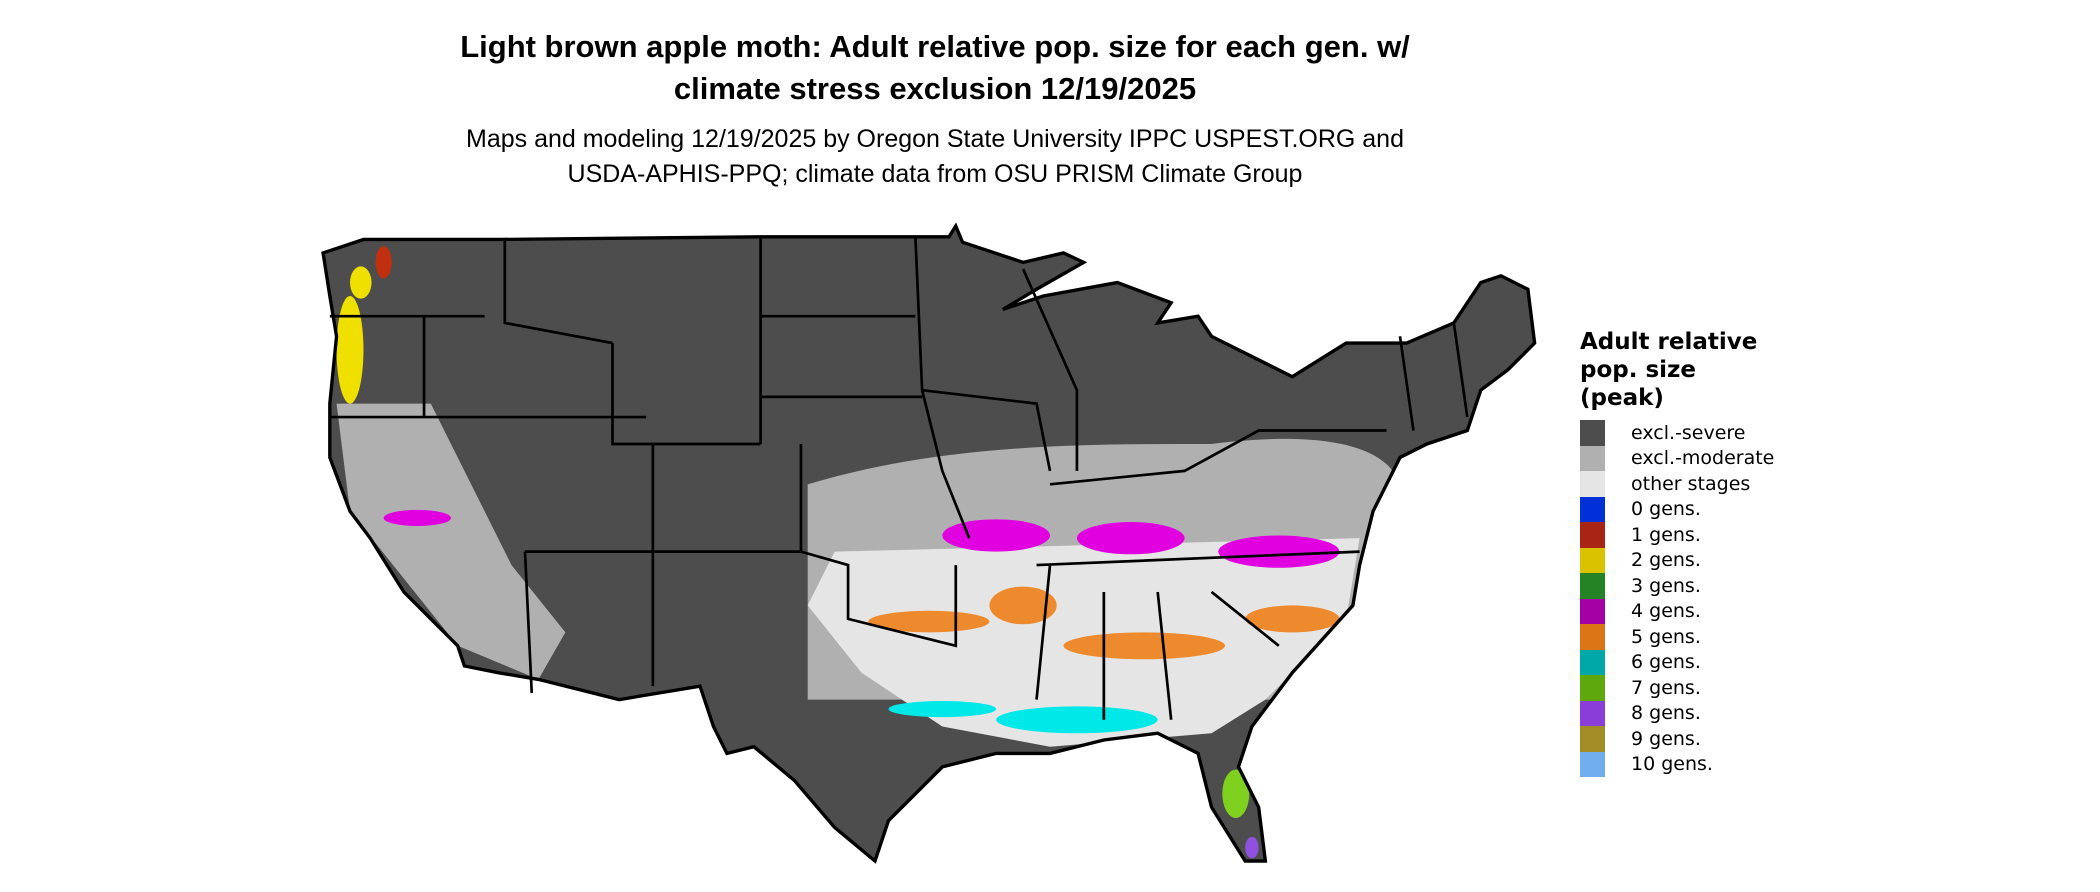  Describe the element at coordinates (1666, 560) in the screenshot. I see `legend-label: 2 gens.` at that location.